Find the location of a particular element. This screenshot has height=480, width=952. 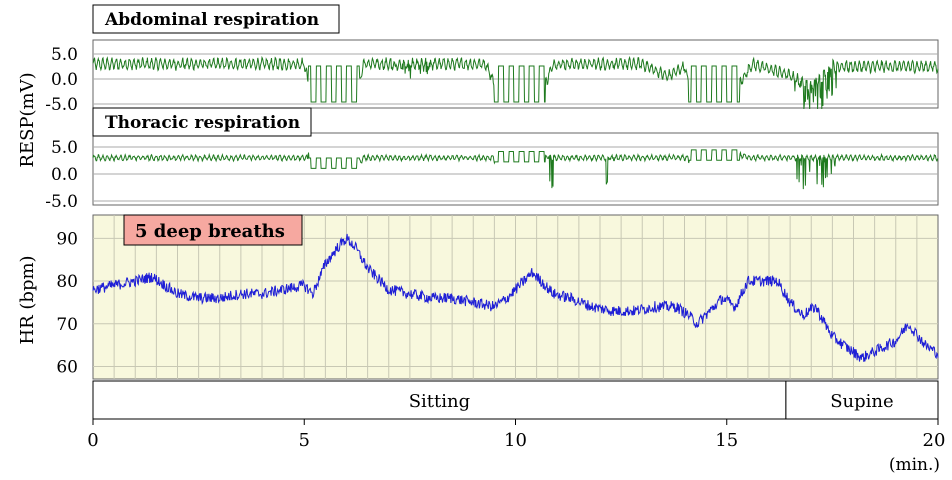

abdominal-trace is located at coordinates (515, 82).